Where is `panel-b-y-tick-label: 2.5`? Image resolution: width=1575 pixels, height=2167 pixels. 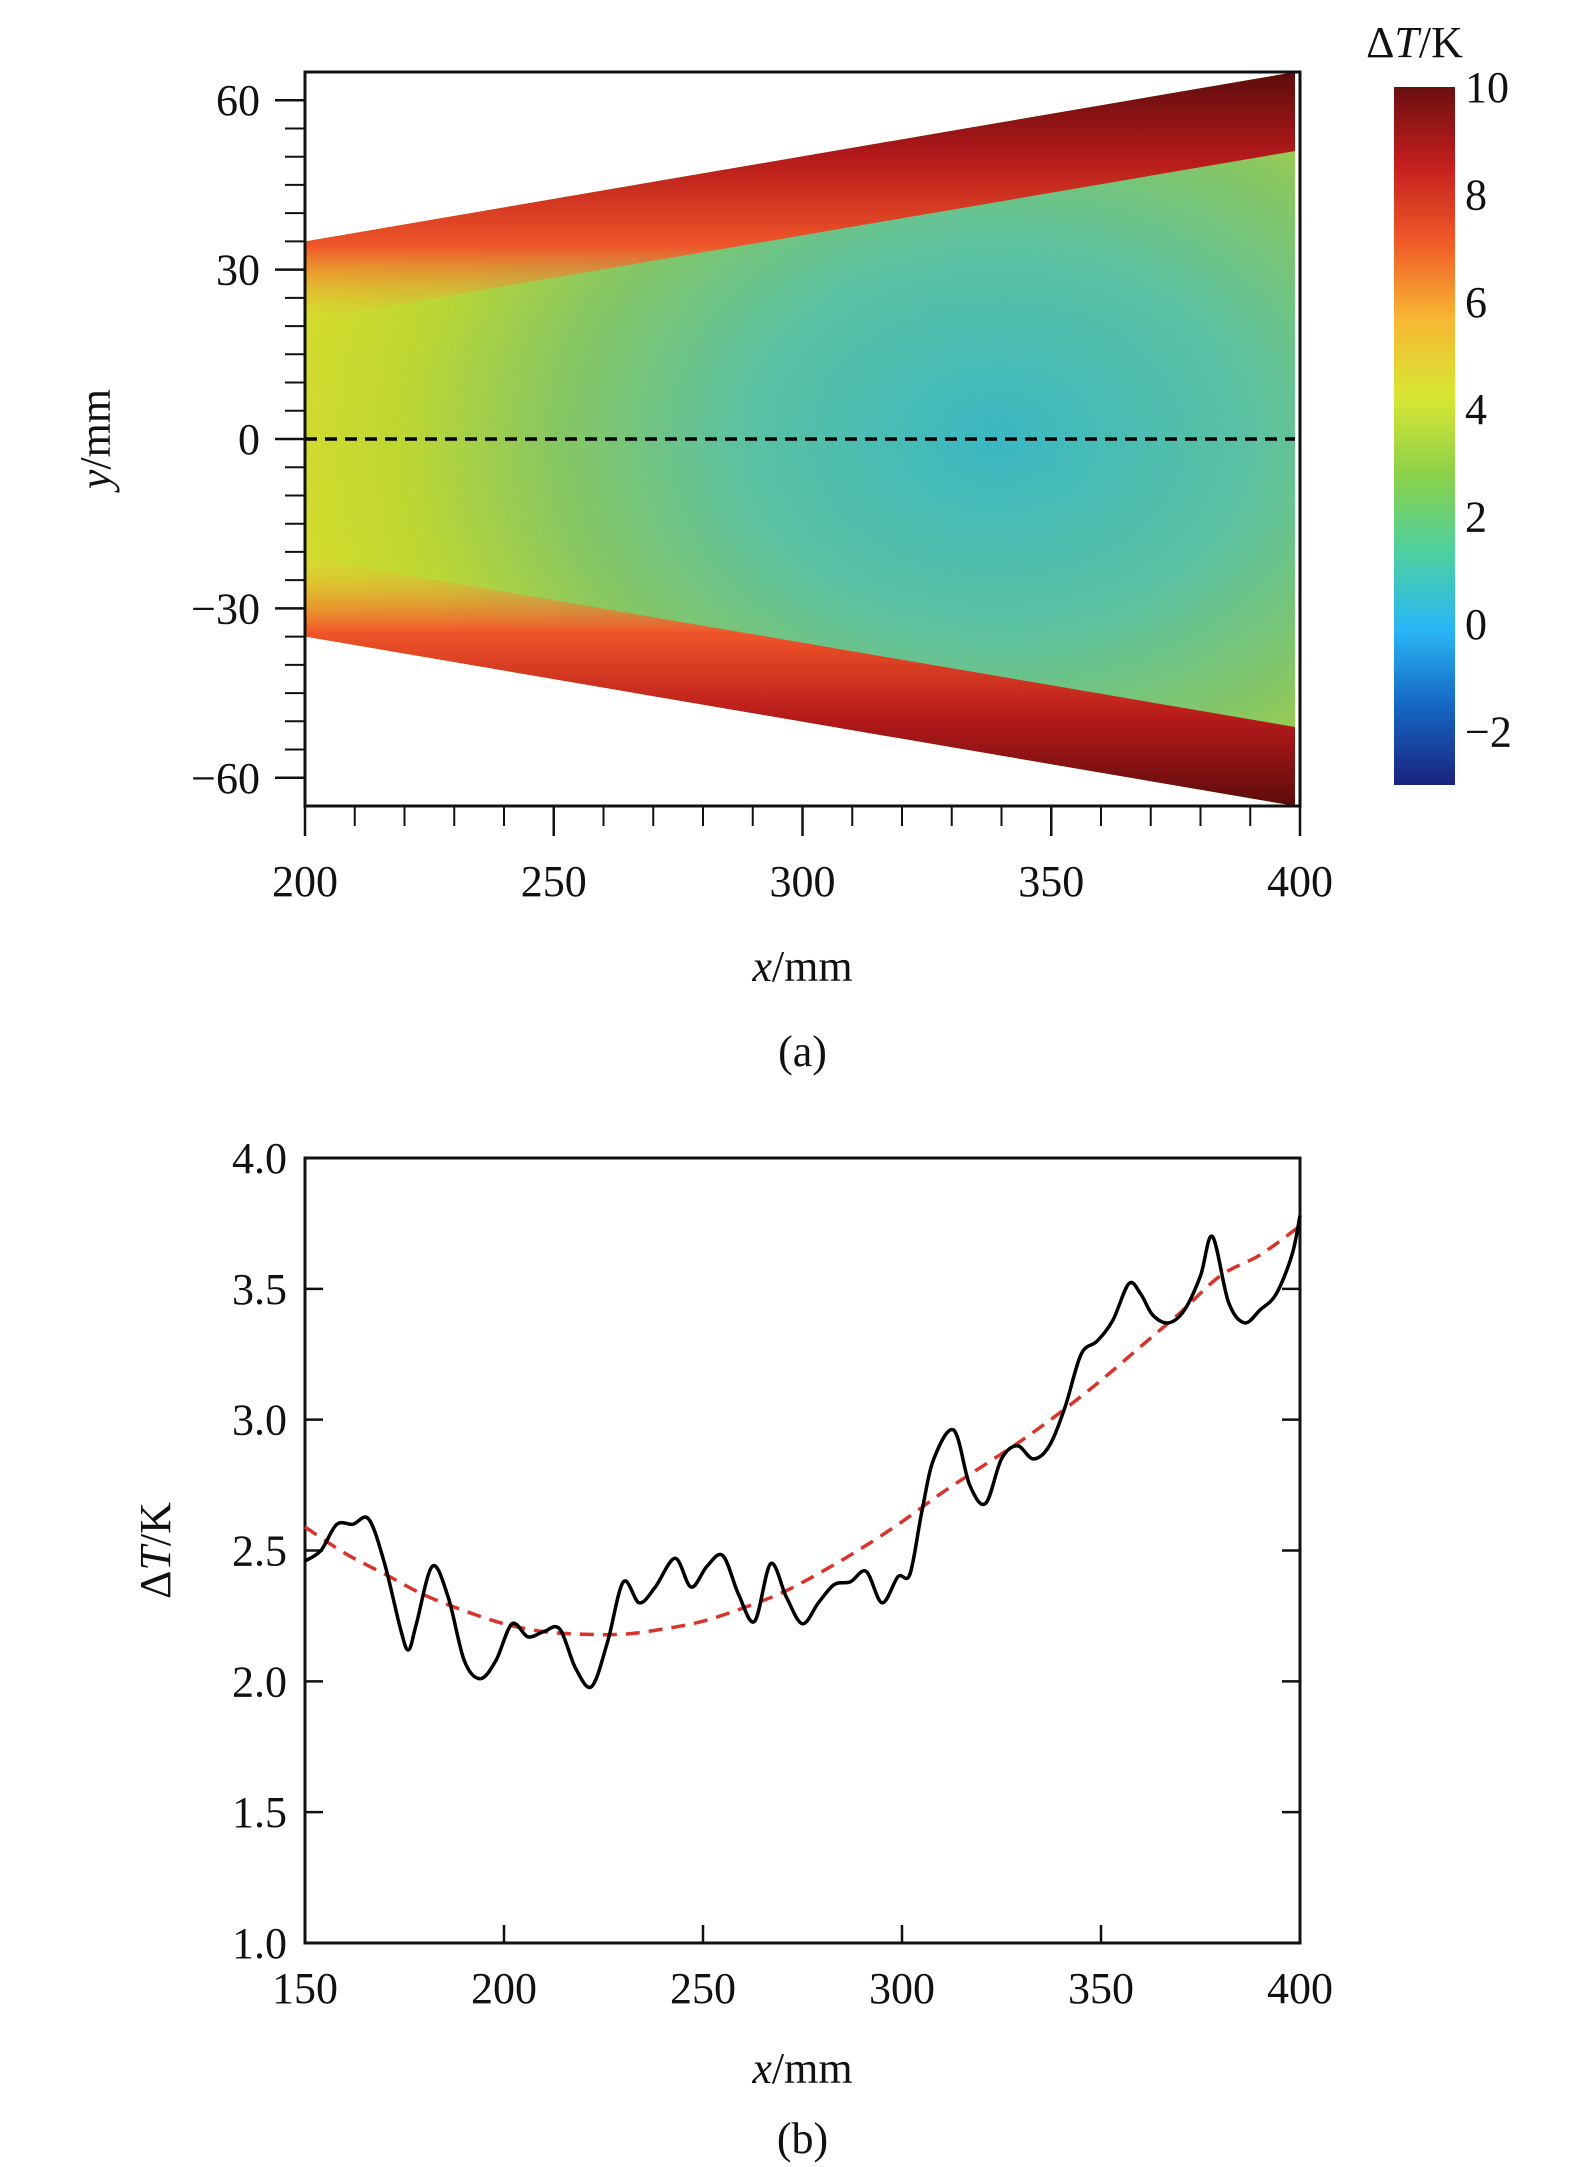
panel-b-y-tick-label: 2.5 is located at coordinates (259, 1551).